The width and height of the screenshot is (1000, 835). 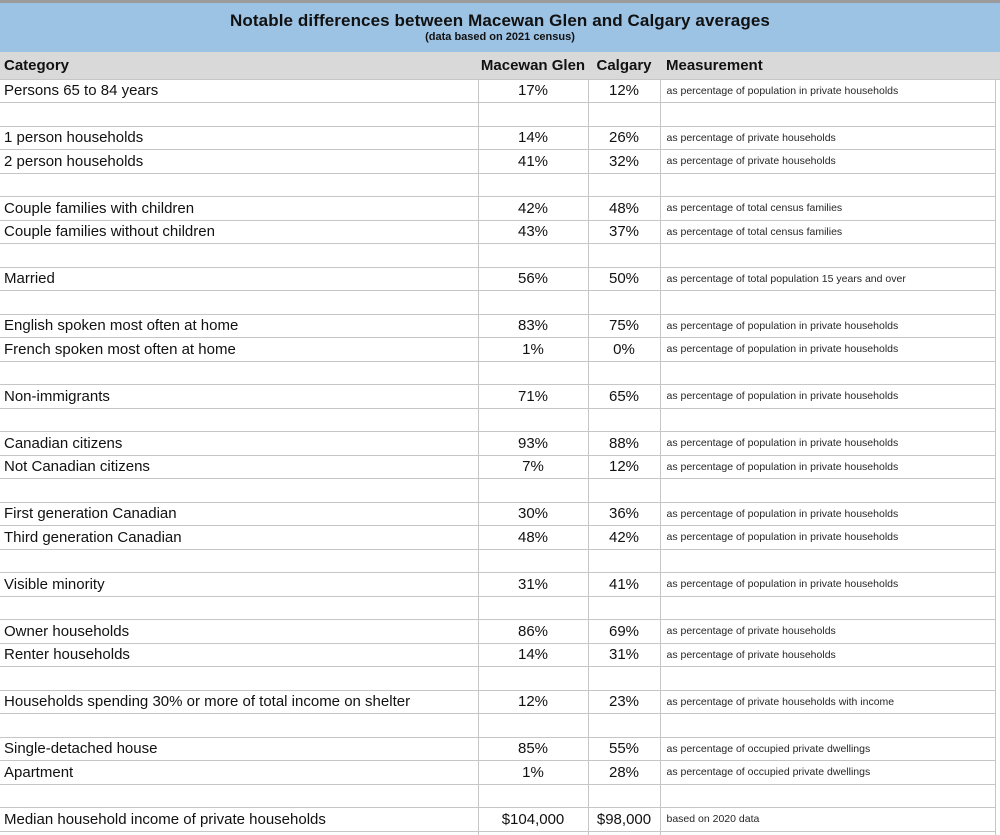 I want to click on macewan-glen-cell: 41%, so click(x=532, y=161).